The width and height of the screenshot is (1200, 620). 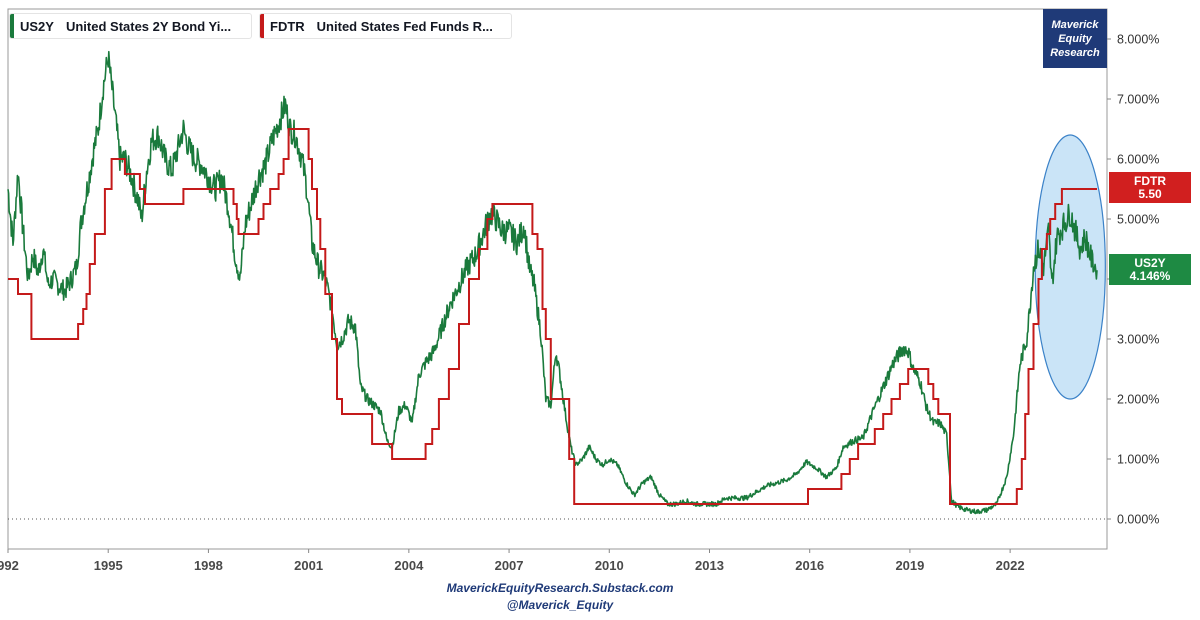 I want to click on brand-badge: Maverick Equity Research, so click(x=1075, y=38).